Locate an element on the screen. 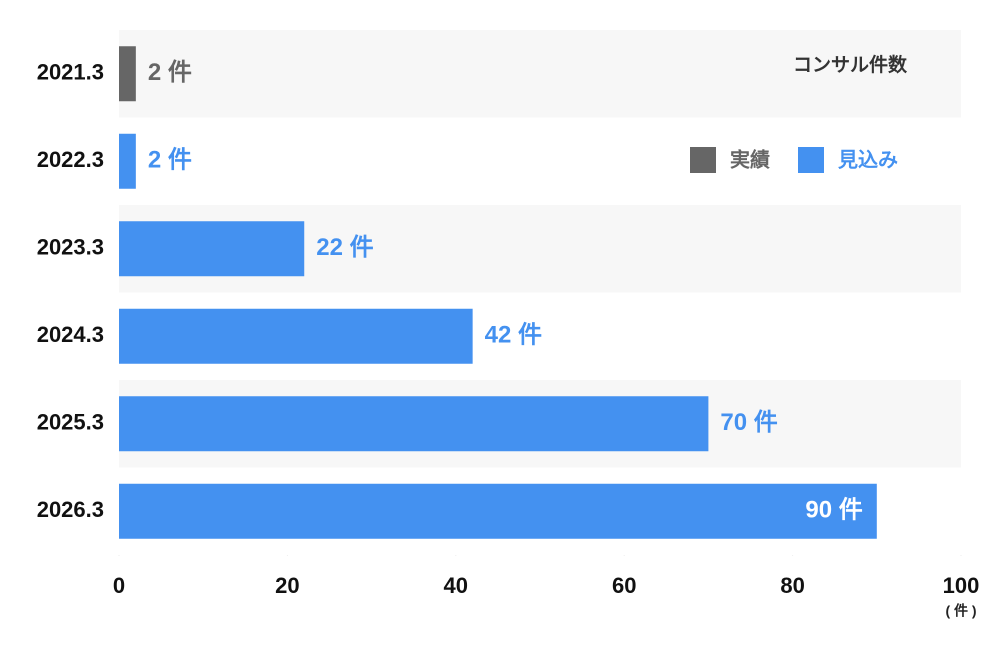  y-tick-label: 2023.3 is located at coordinates (70, 247).